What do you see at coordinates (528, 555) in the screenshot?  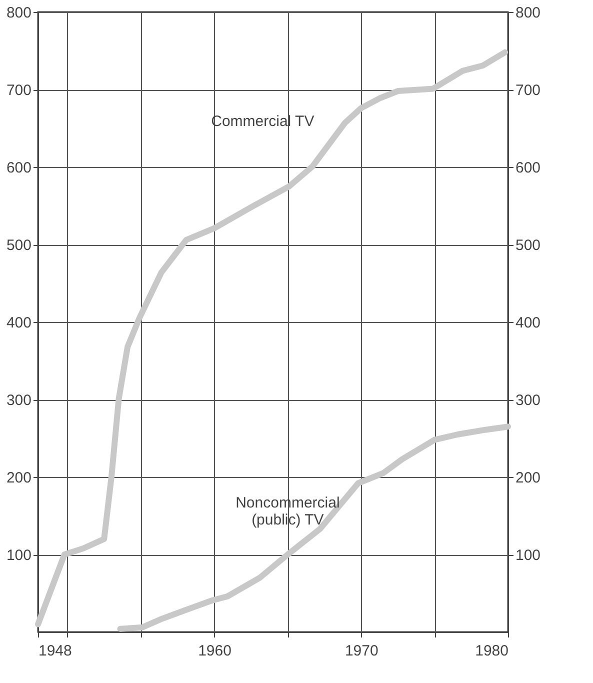 I see `y2-tick-label: 100` at bounding box center [528, 555].